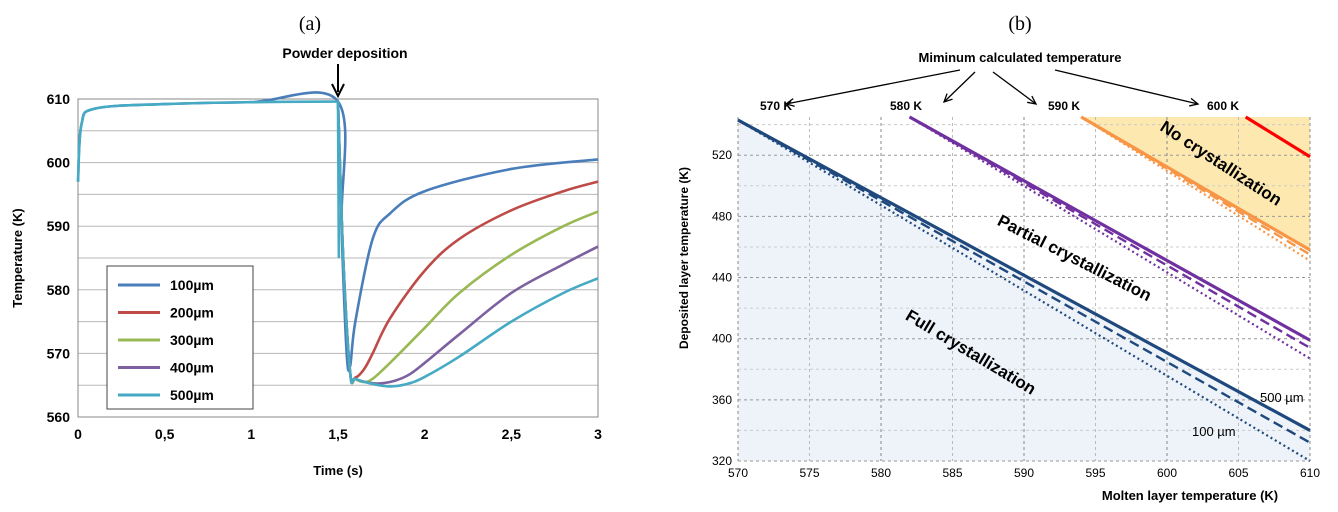 The image size is (1338, 512). Describe the element at coordinates (722, 400) in the screenshot. I see `y-tick-label: 360` at that location.